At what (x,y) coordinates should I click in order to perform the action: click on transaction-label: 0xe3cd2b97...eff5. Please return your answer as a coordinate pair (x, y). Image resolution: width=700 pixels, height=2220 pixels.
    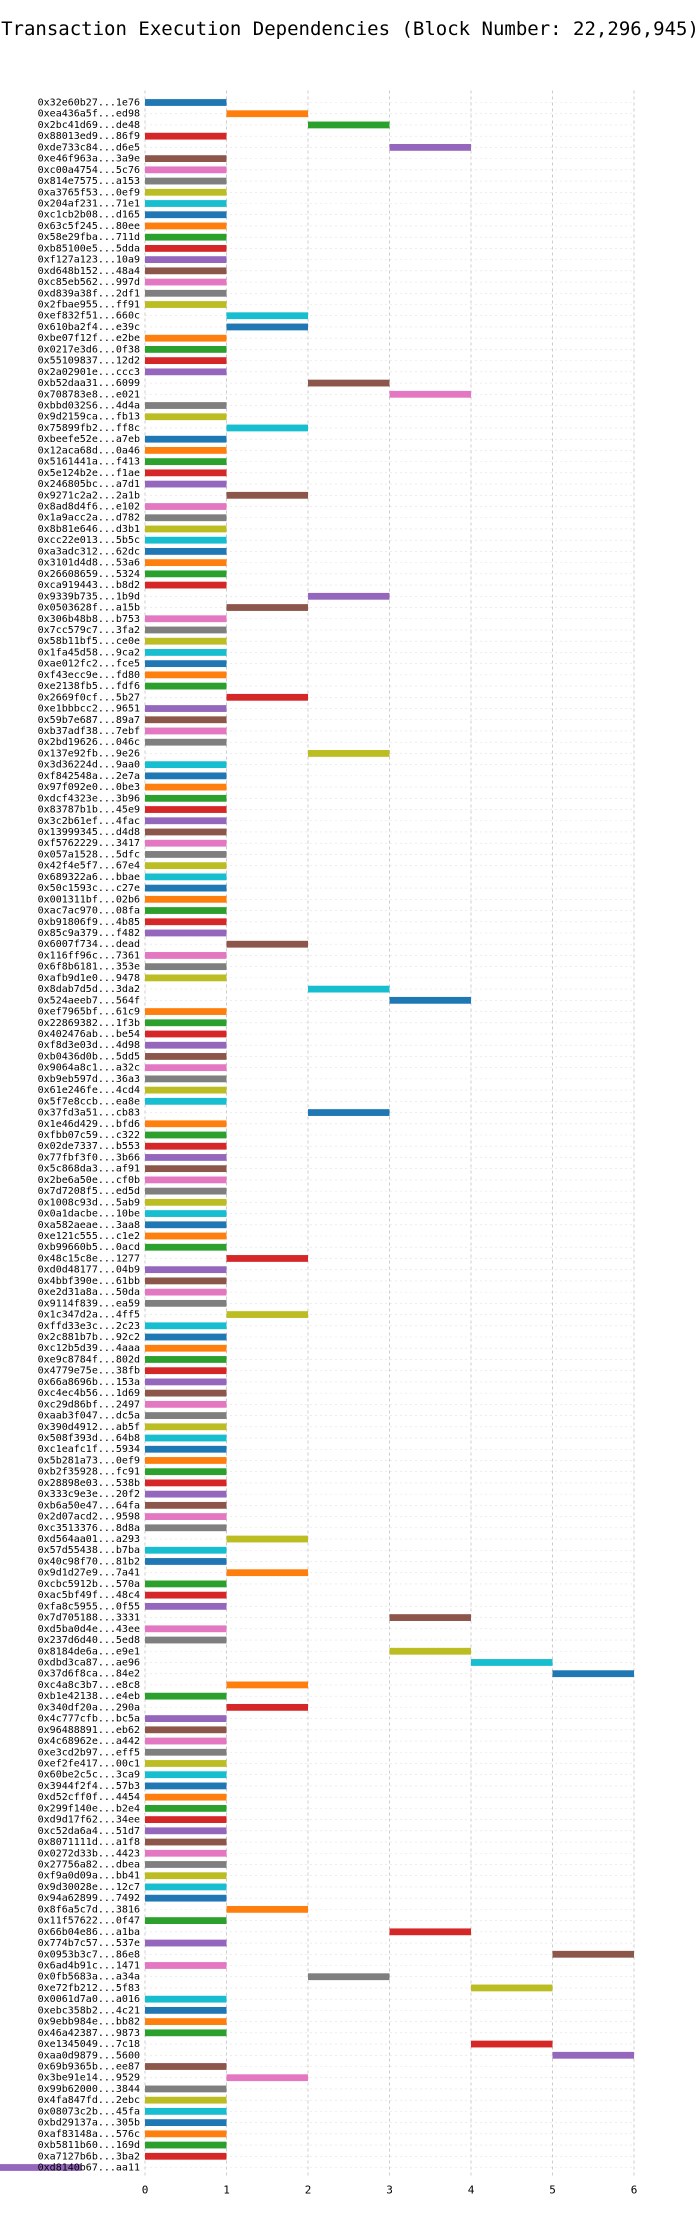
    Looking at the image, I should click on (89, 1752).